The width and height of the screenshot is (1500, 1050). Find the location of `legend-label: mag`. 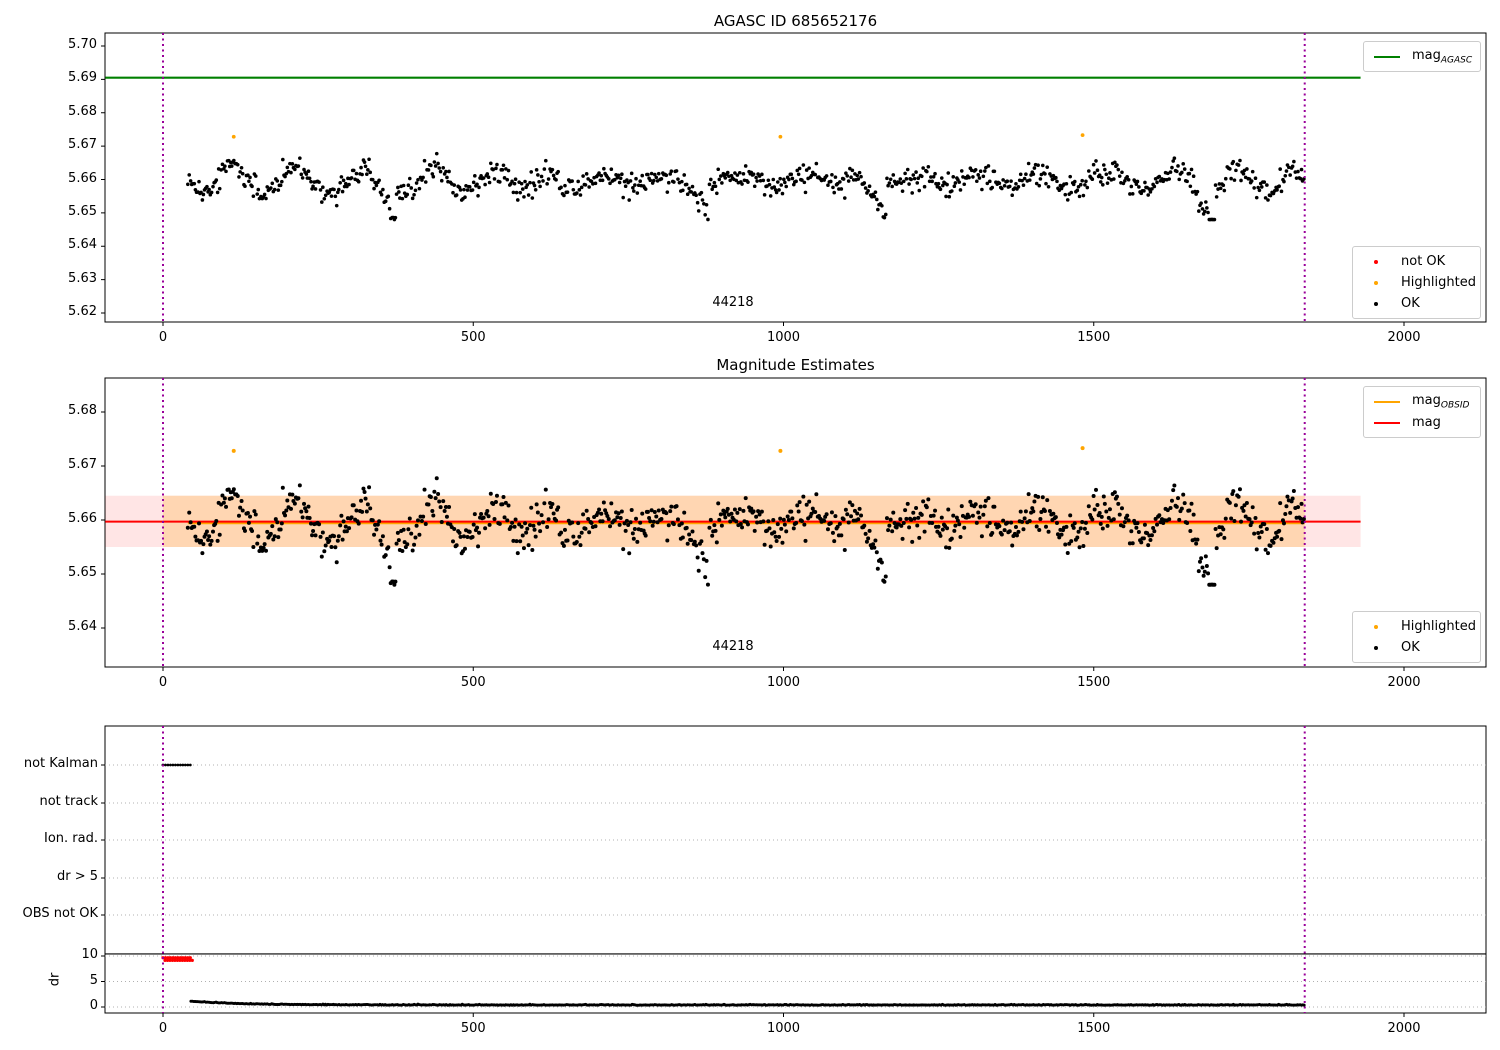

legend-label: mag is located at coordinates (1426, 422).